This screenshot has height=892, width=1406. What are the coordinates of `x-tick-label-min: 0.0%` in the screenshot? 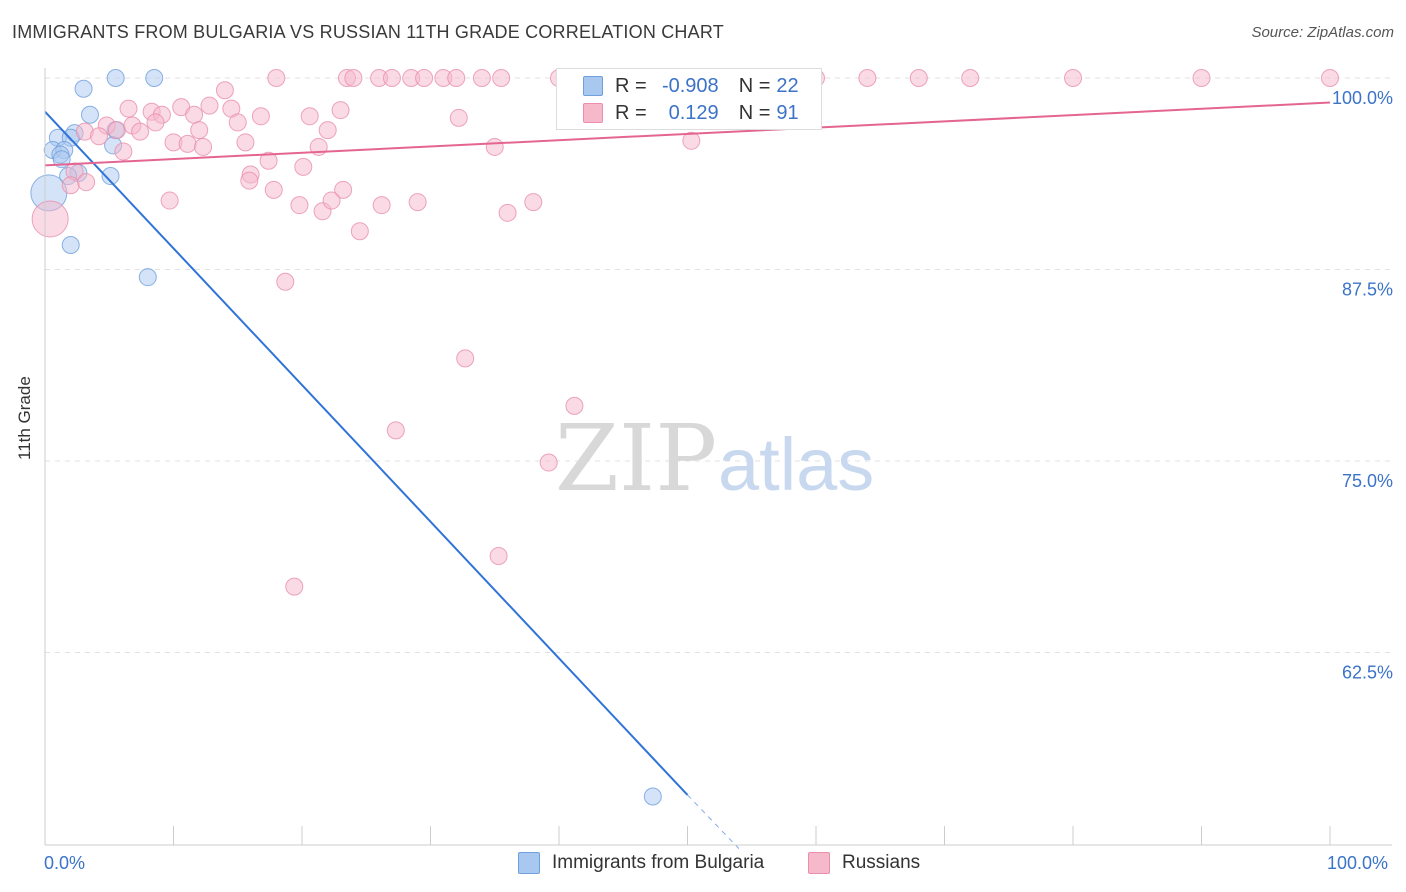 It's located at (65, 863).